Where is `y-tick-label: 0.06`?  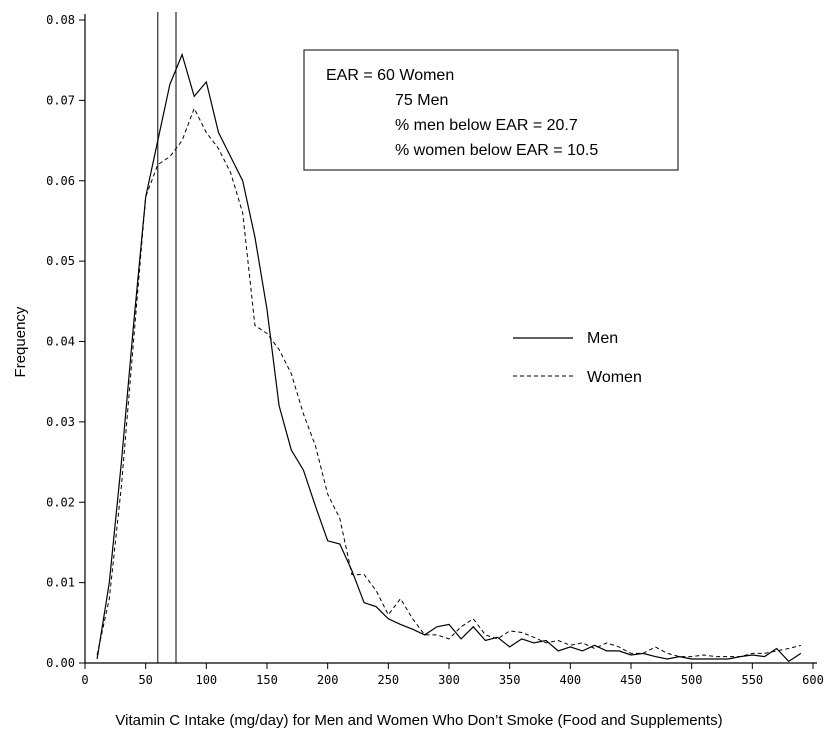
y-tick-label: 0.06 is located at coordinates (60, 181).